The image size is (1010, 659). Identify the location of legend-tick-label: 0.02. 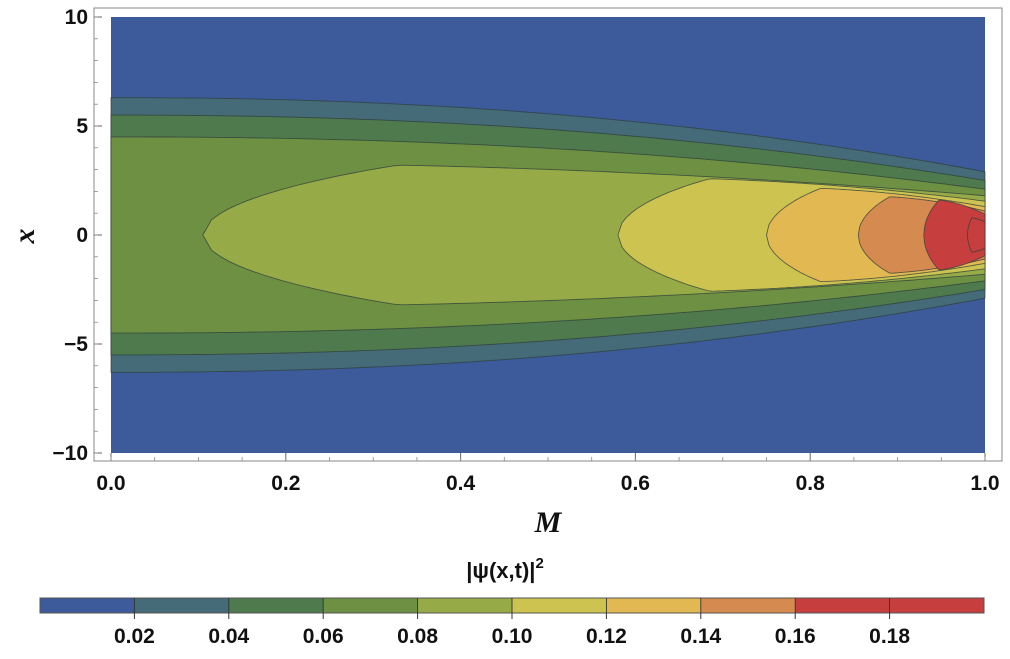
(134, 636).